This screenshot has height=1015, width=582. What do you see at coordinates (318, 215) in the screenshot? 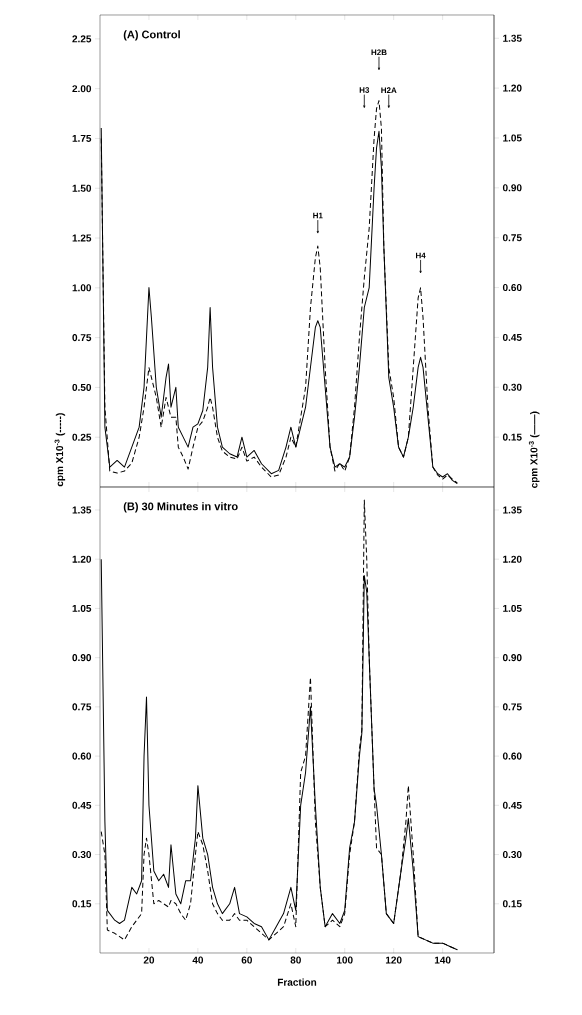
I see `annotation: H1` at bounding box center [318, 215].